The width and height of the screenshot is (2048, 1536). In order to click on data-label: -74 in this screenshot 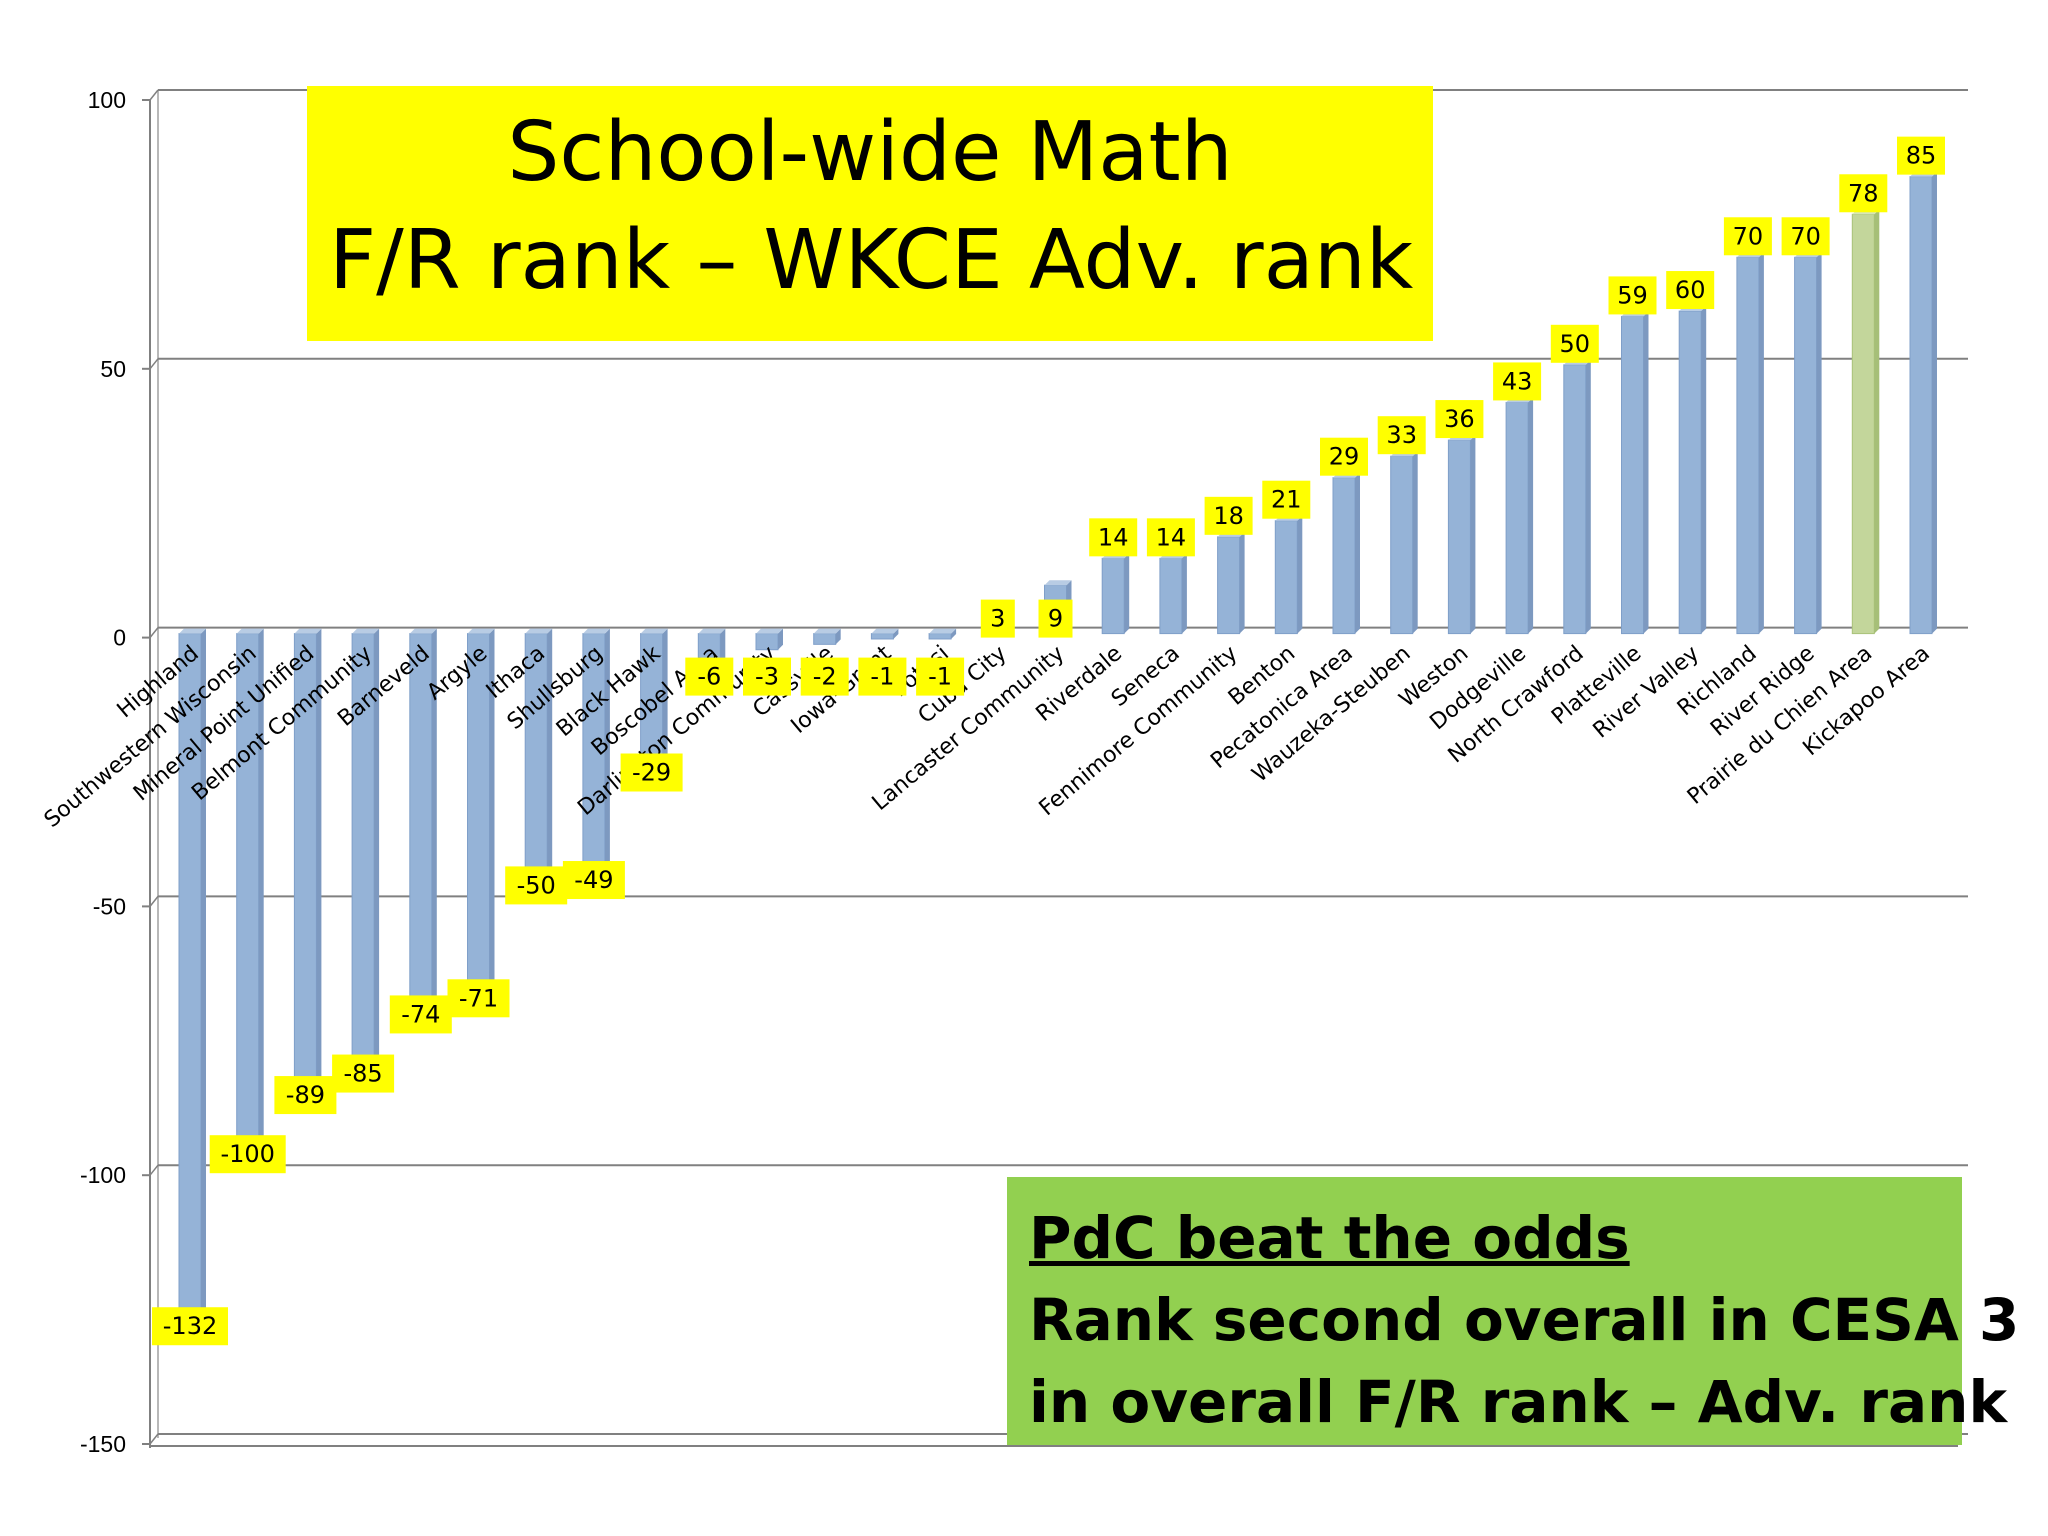, I will do `click(420, 1014)`.